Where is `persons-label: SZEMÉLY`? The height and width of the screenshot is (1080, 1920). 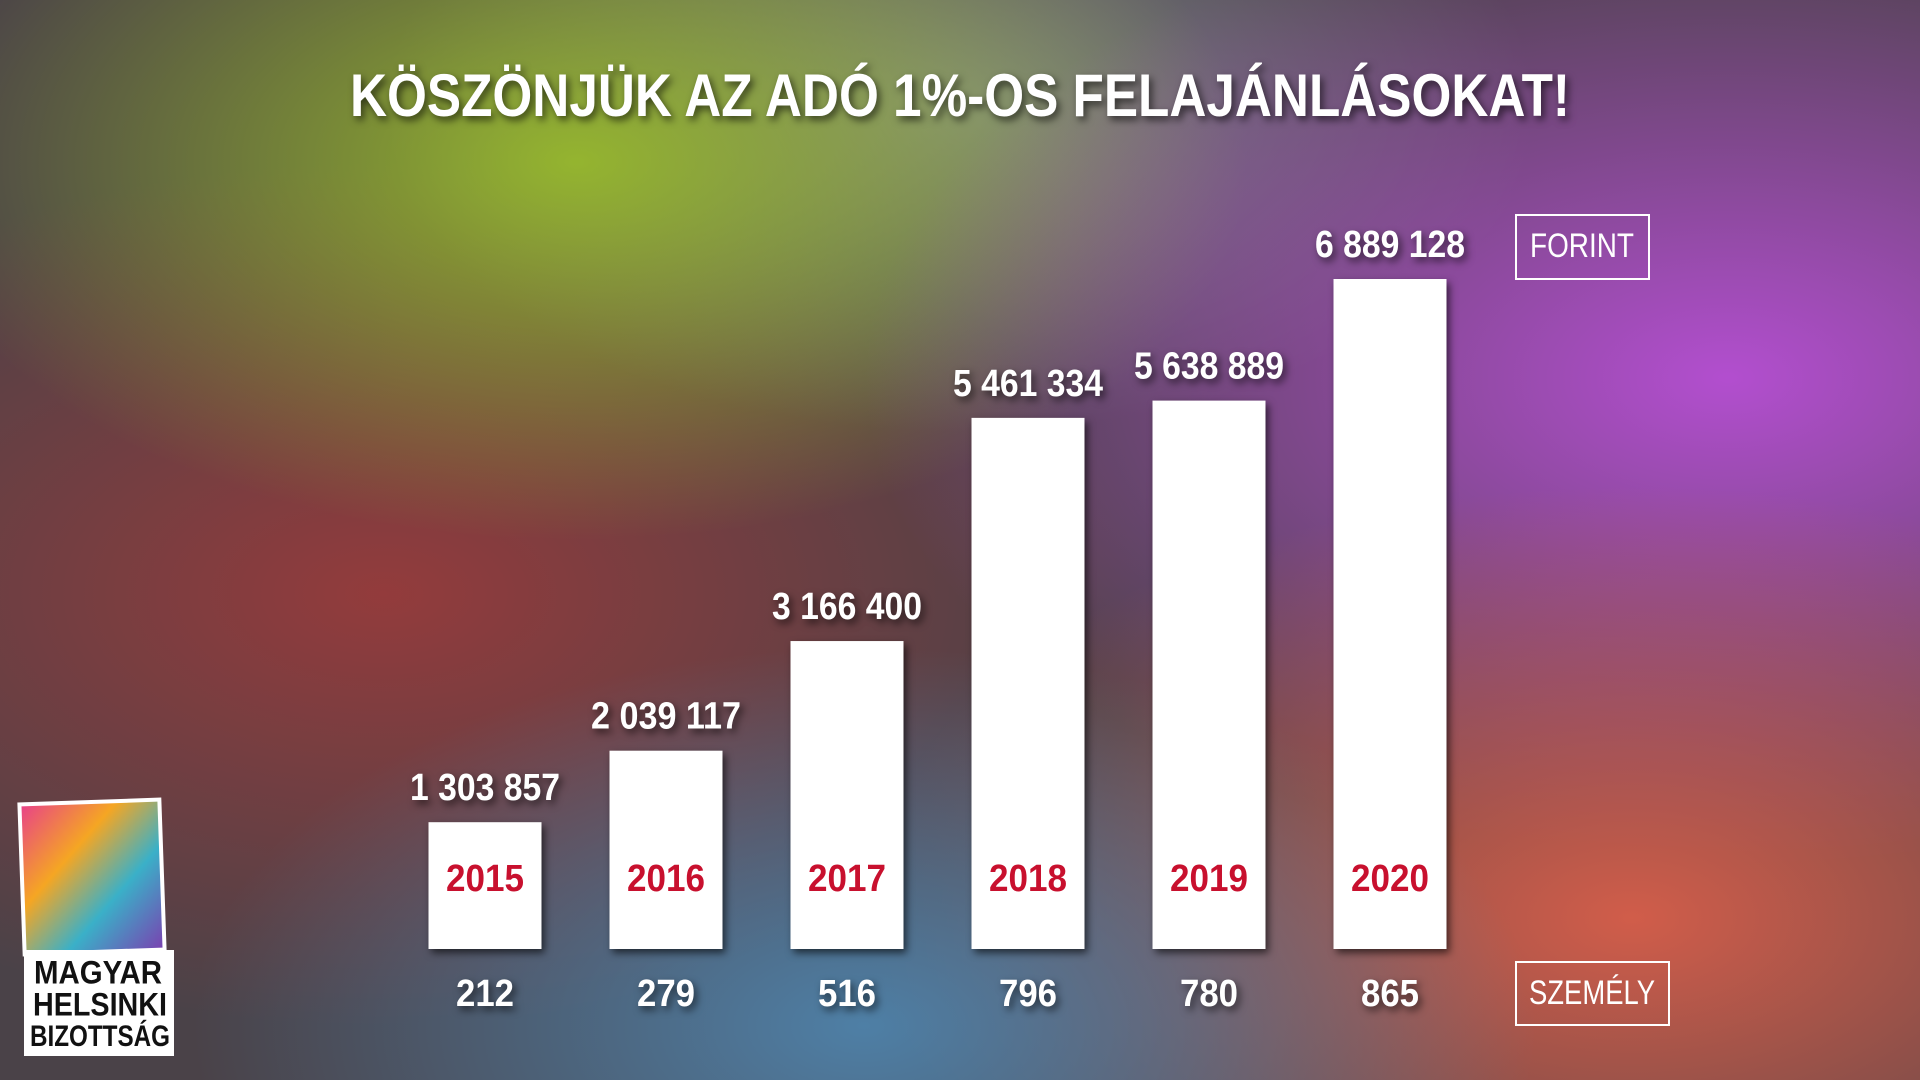
persons-label: SZEMÉLY is located at coordinates (1592, 993).